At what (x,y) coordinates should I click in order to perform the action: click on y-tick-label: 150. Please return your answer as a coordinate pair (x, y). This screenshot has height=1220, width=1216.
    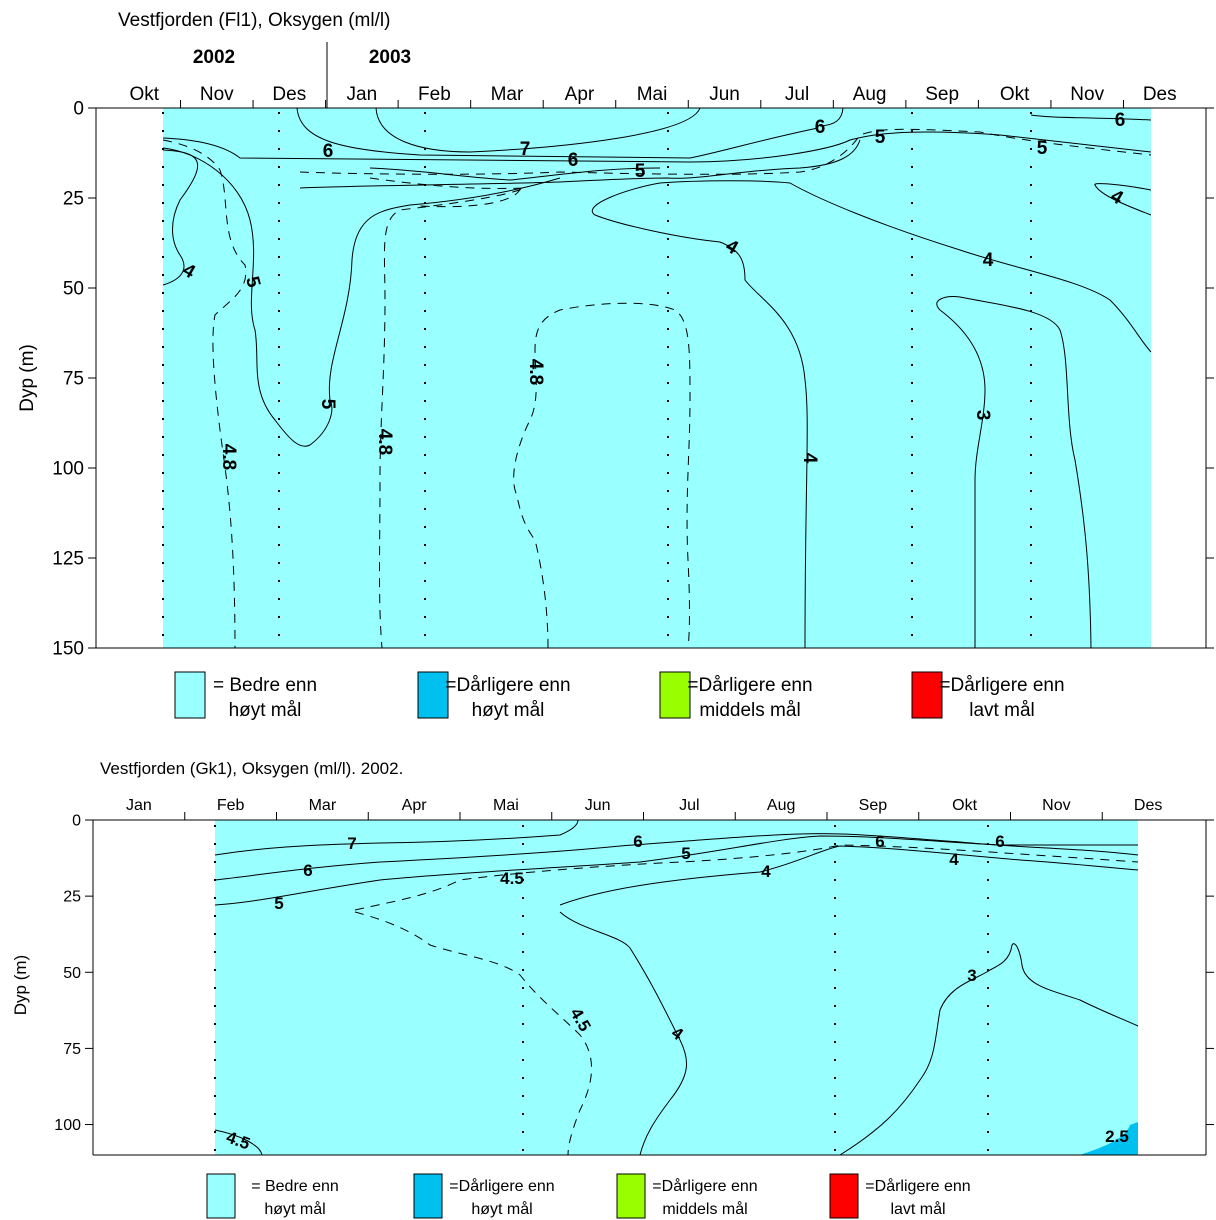
    Looking at the image, I should click on (68, 649).